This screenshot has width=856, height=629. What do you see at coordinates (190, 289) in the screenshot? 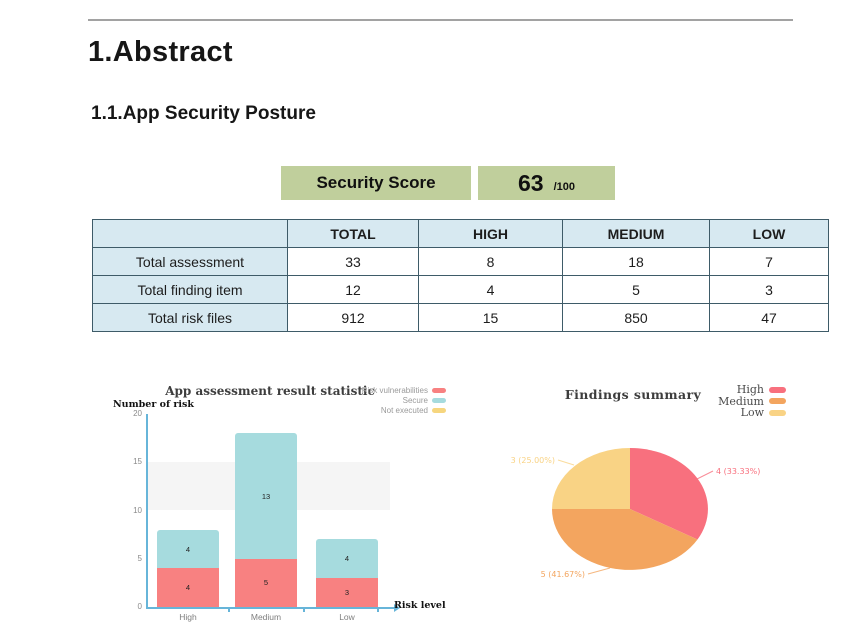
I see `row-label-total-finding-item: Total finding item` at bounding box center [190, 289].